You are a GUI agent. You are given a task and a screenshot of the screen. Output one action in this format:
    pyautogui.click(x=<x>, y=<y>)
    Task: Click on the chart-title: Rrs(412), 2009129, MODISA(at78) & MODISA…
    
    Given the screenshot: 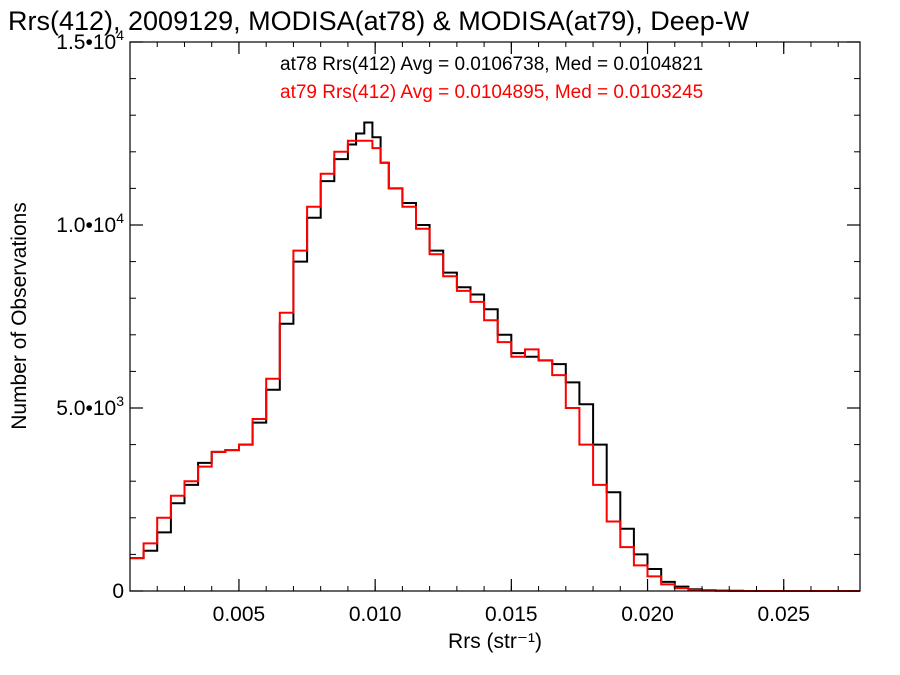 What is the action you would take?
    pyautogui.click(x=379, y=21)
    